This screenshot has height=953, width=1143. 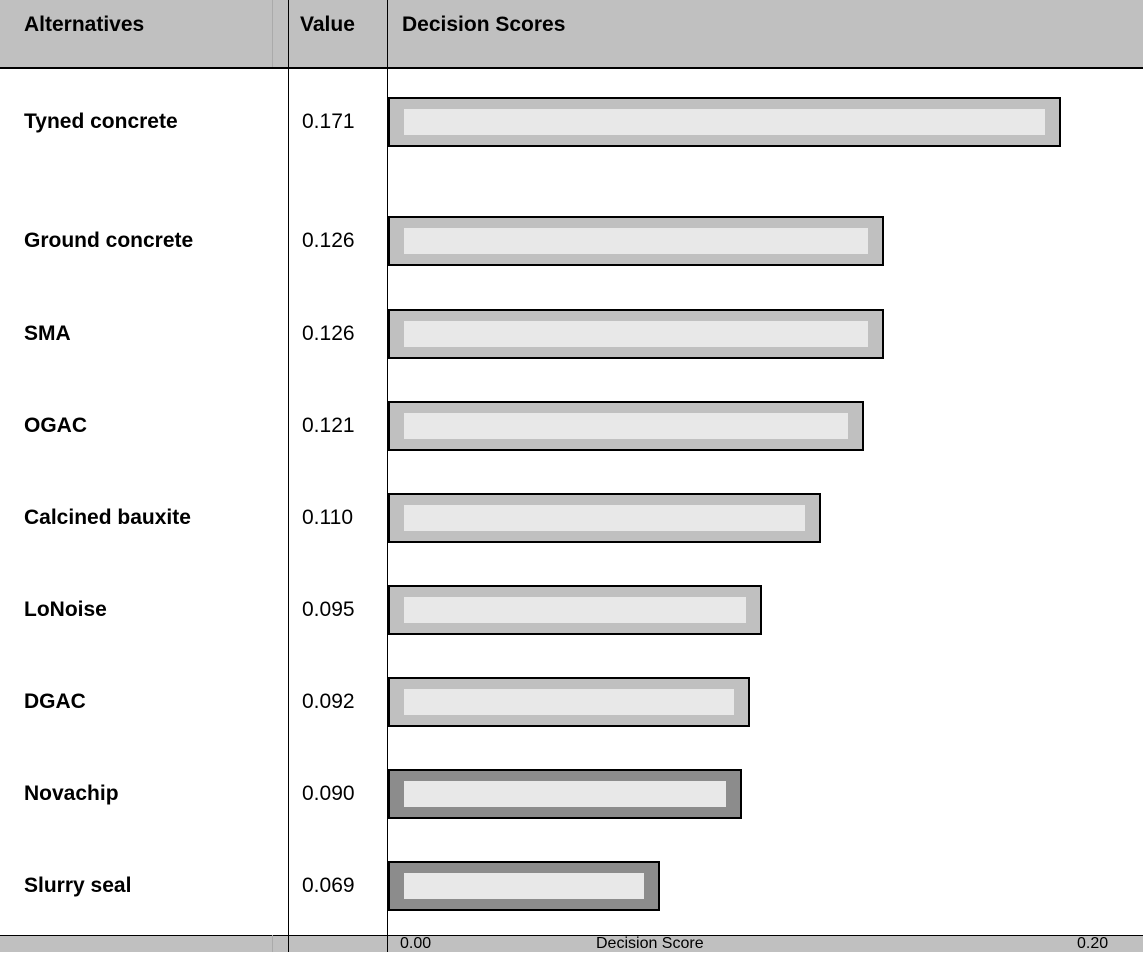 I want to click on alternative-label: Calcined bauxite, so click(x=107, y=517).